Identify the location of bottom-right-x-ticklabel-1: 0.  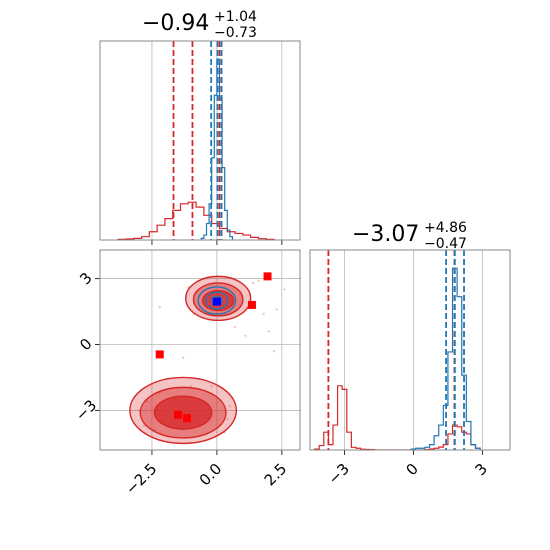
(411, 469).